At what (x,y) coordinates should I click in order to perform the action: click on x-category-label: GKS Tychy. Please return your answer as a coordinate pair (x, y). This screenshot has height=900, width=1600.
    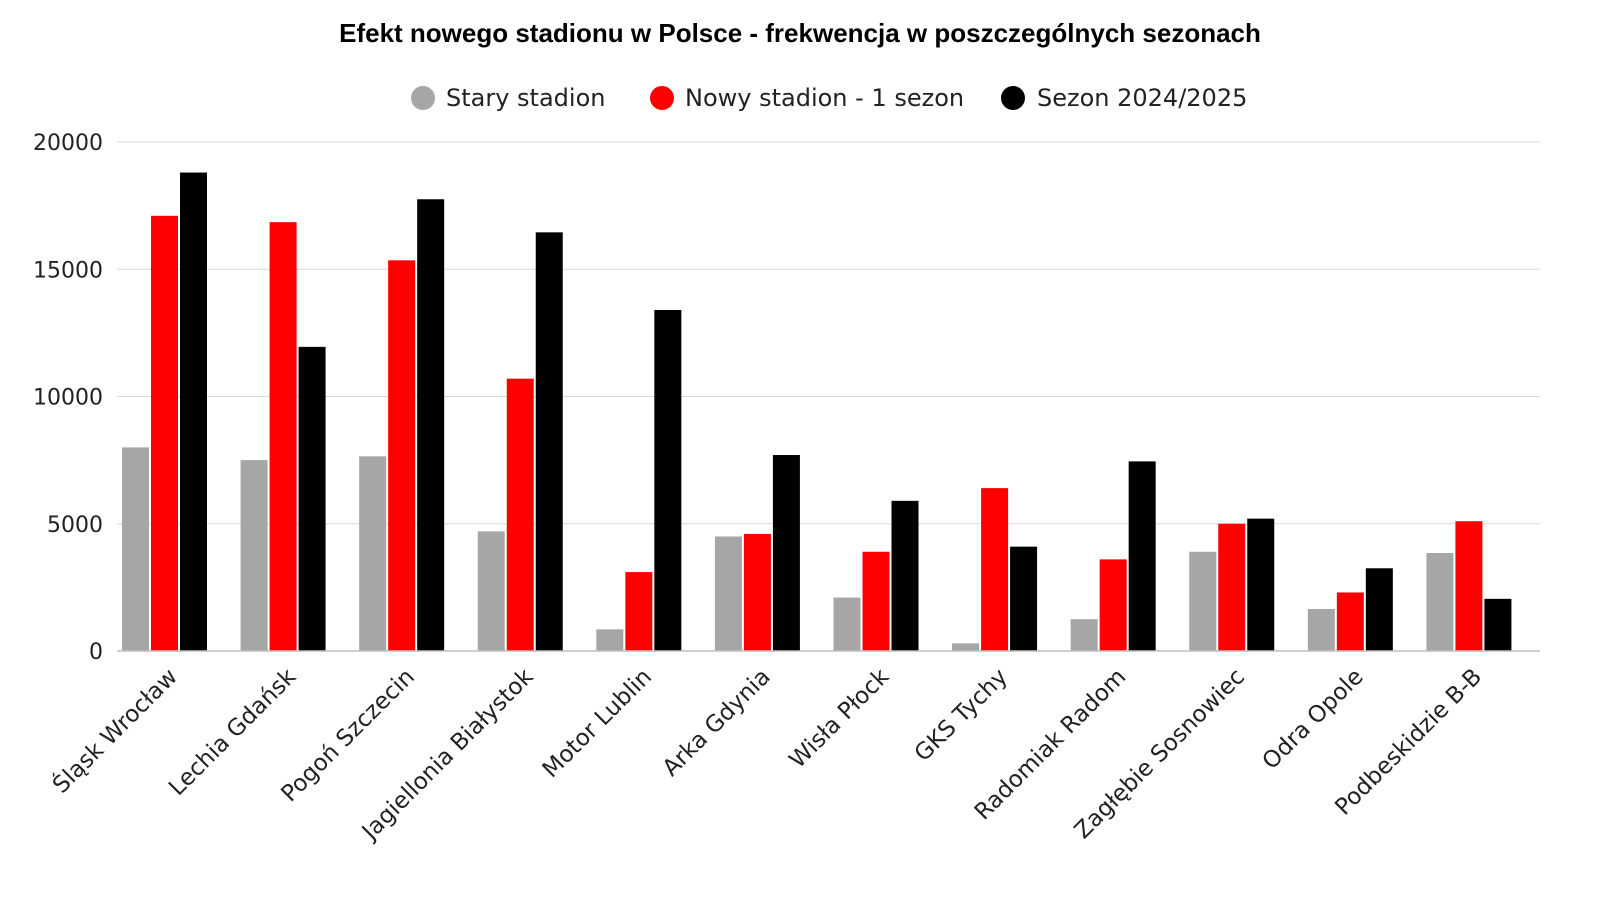
    Looking at the image, I should click on (961, 715).